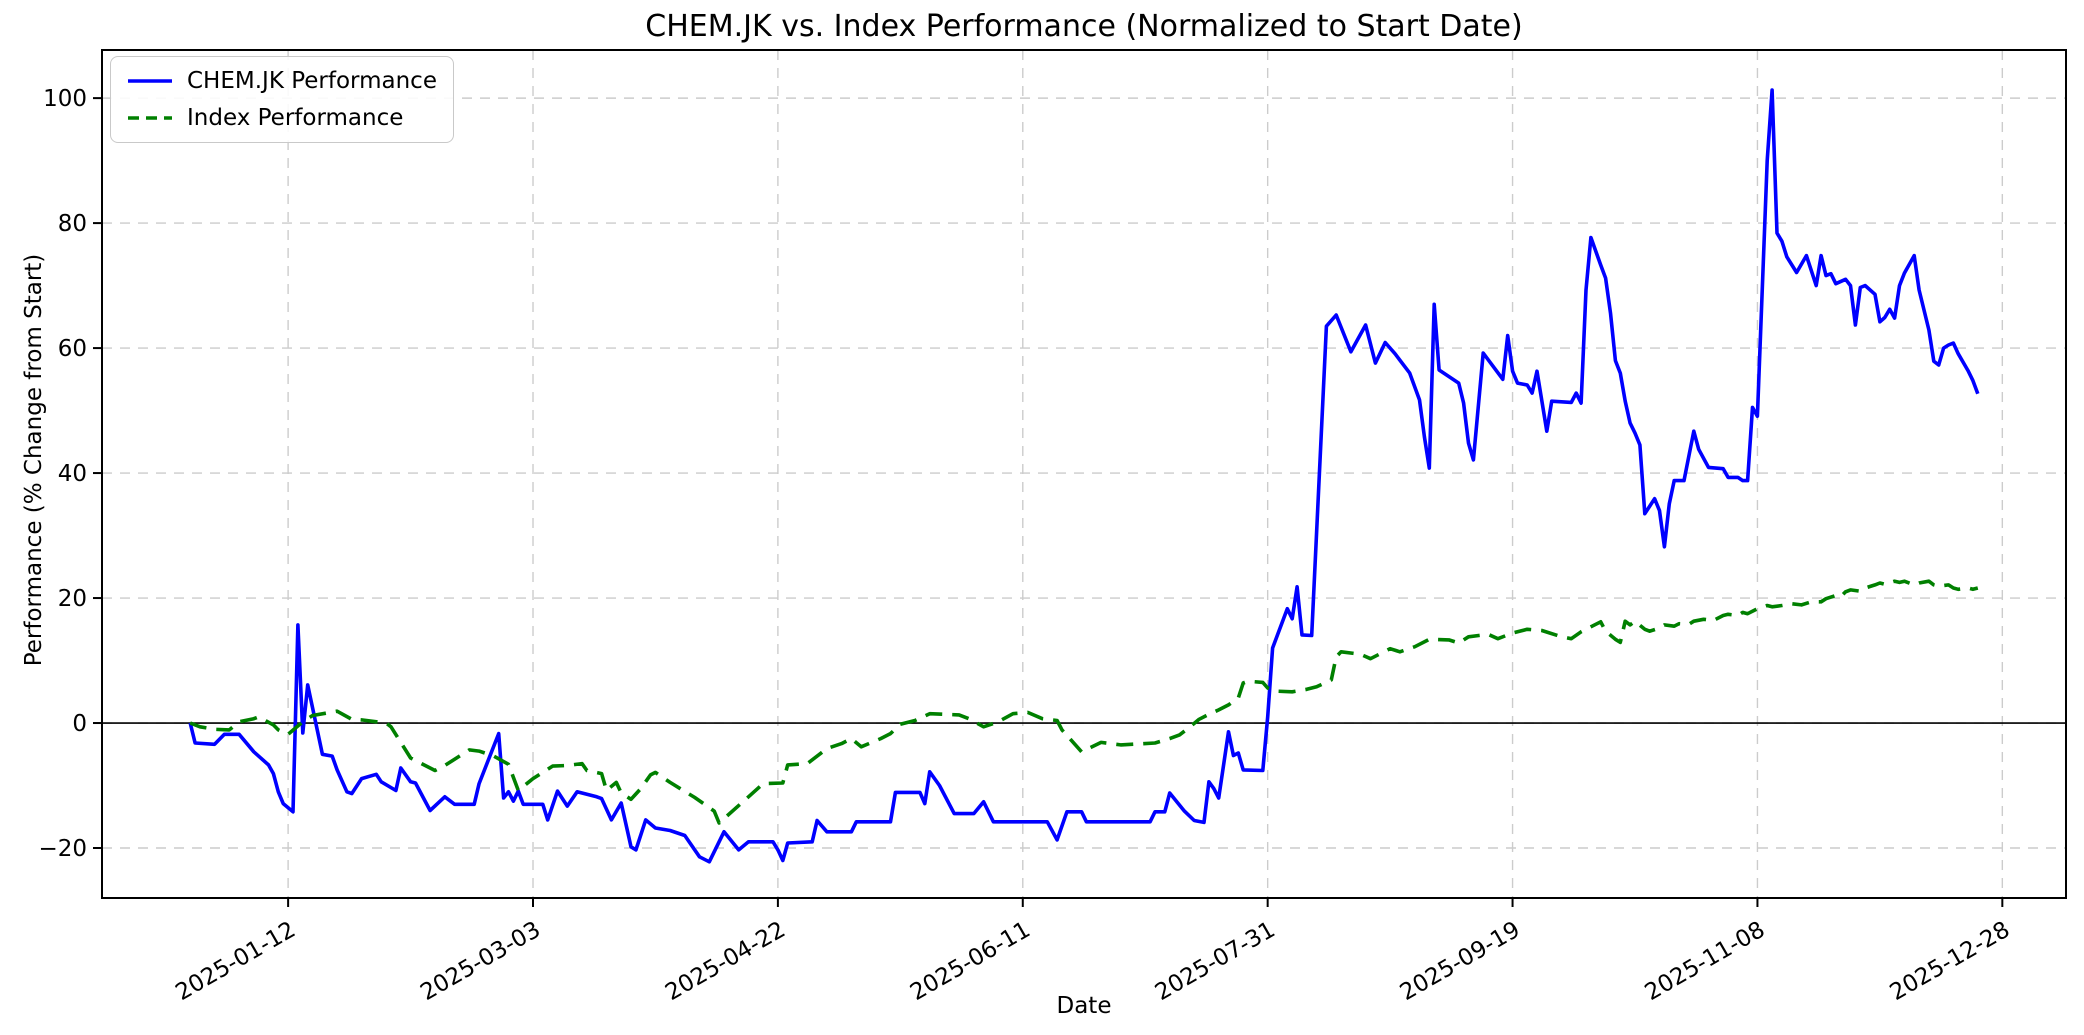 This screenshot has width=2084, height=1035. I want to click on legend-sample-solid-line, so click(150, 81).